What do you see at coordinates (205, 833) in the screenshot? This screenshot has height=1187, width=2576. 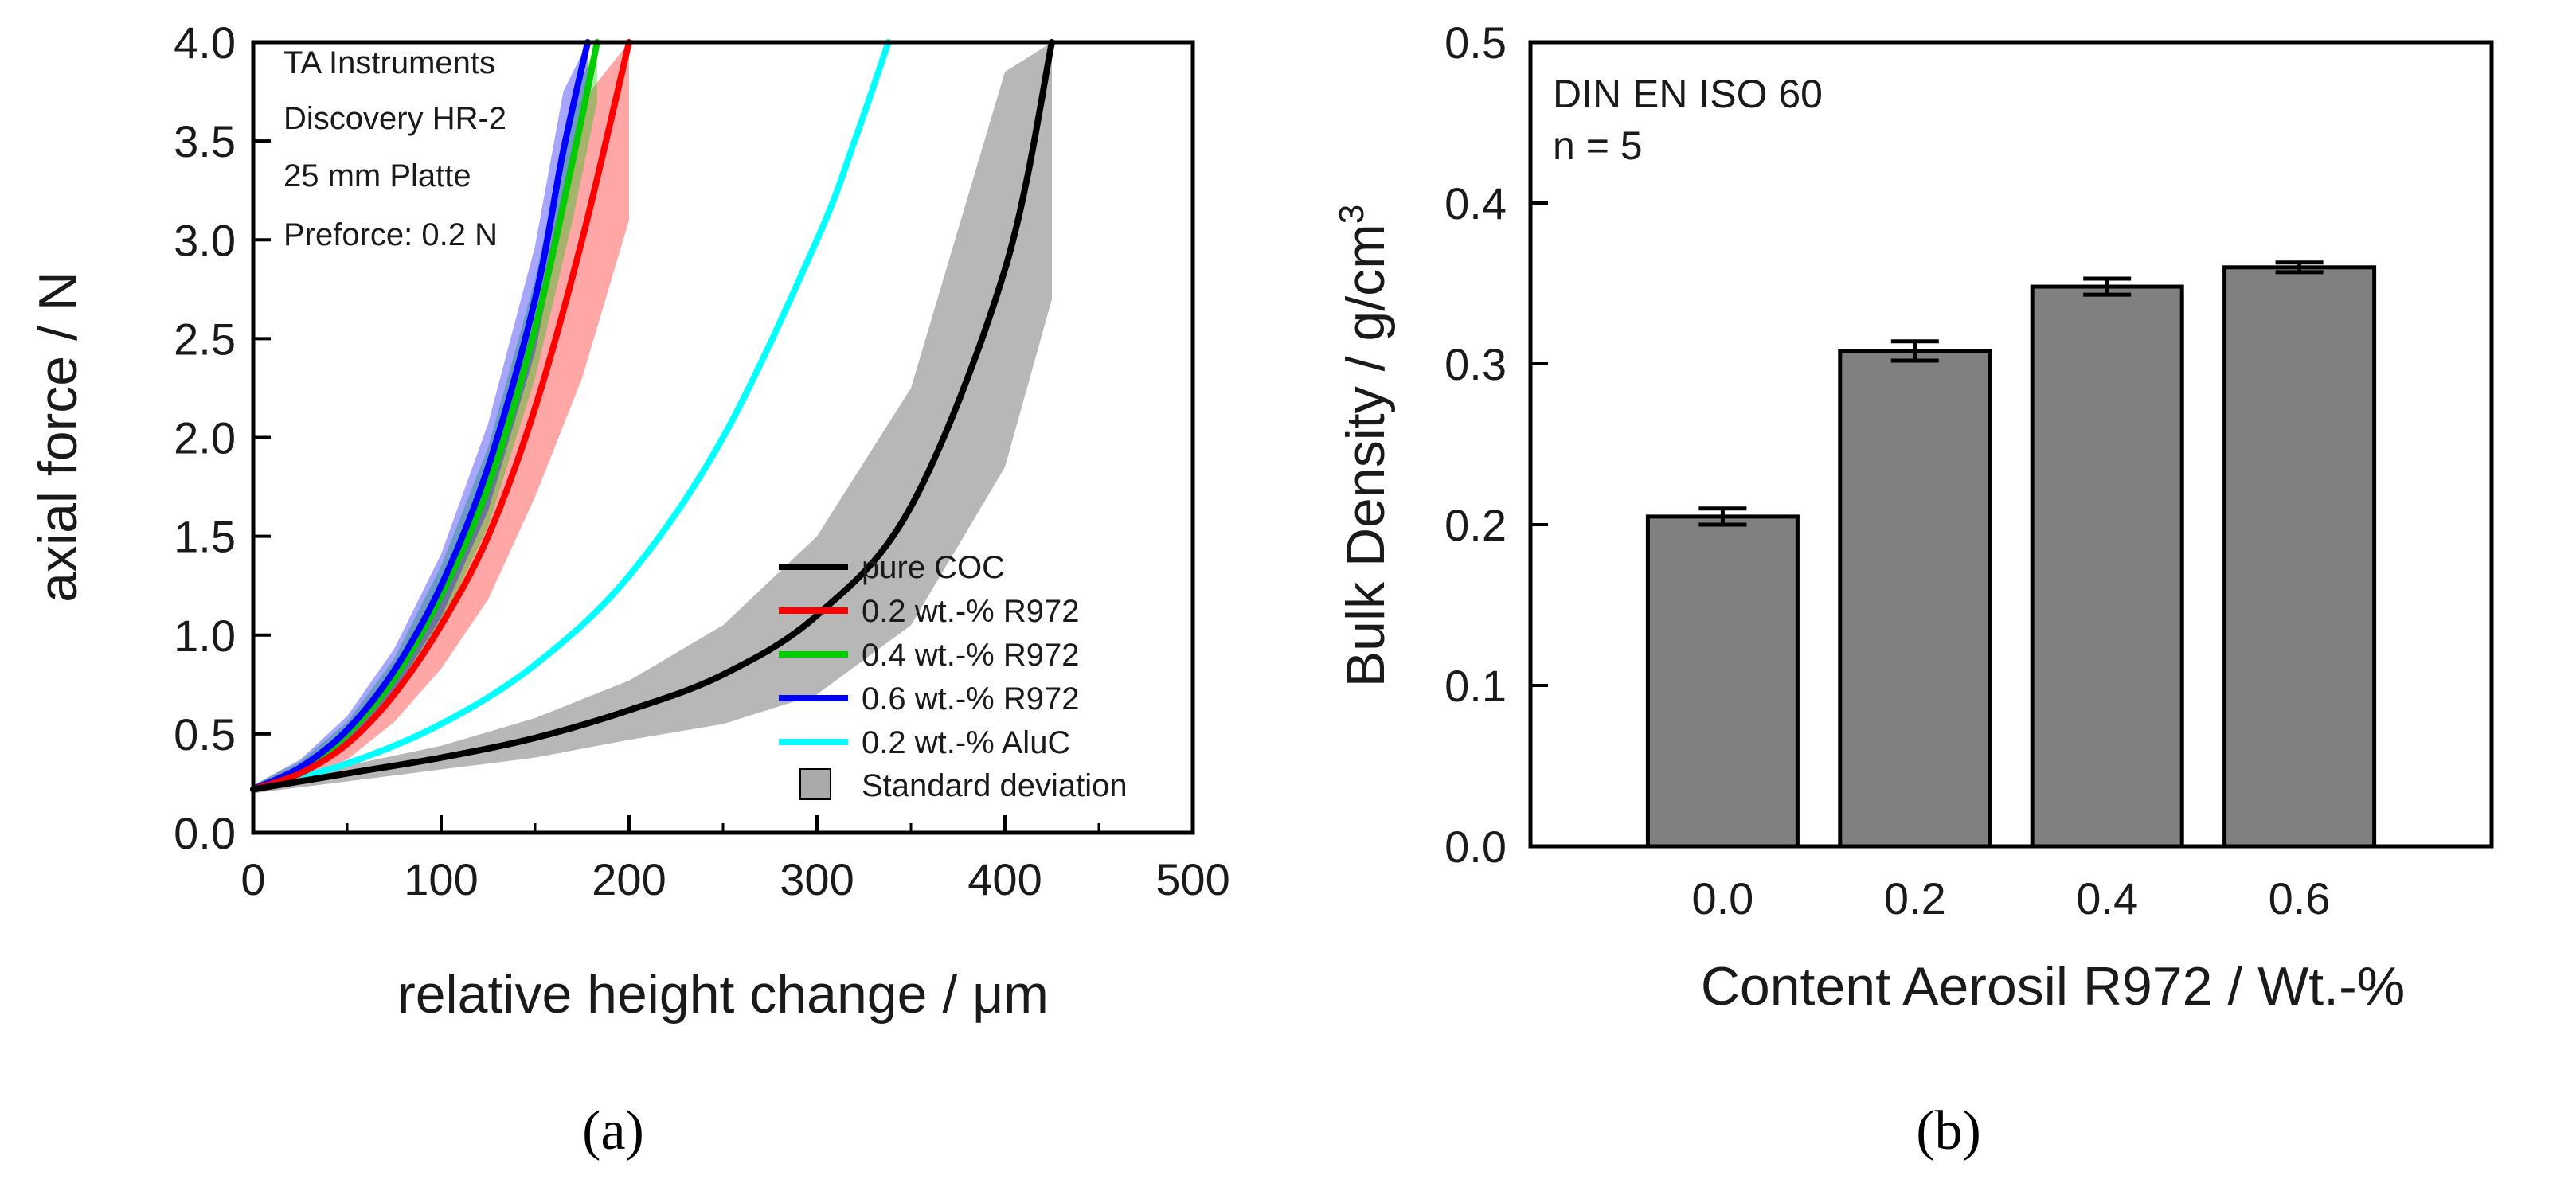 I see `y-tick-label: 0.0` at bounding box center [205, 833].